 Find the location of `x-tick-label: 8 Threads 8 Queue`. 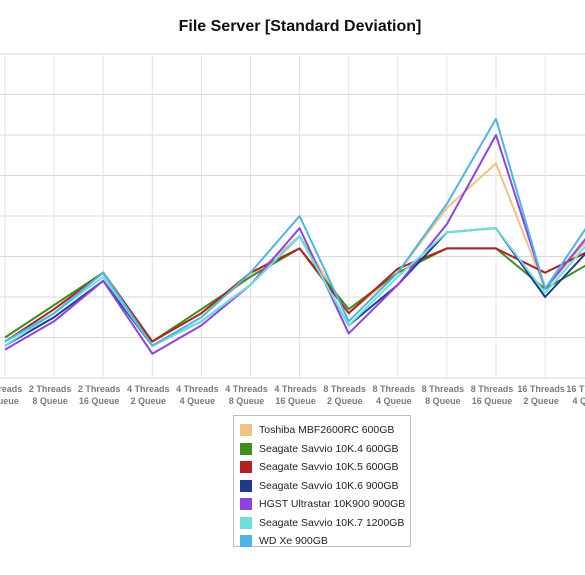

x-tick-label: 8 Threads 8 Queue is located at coordinates (443, 395).